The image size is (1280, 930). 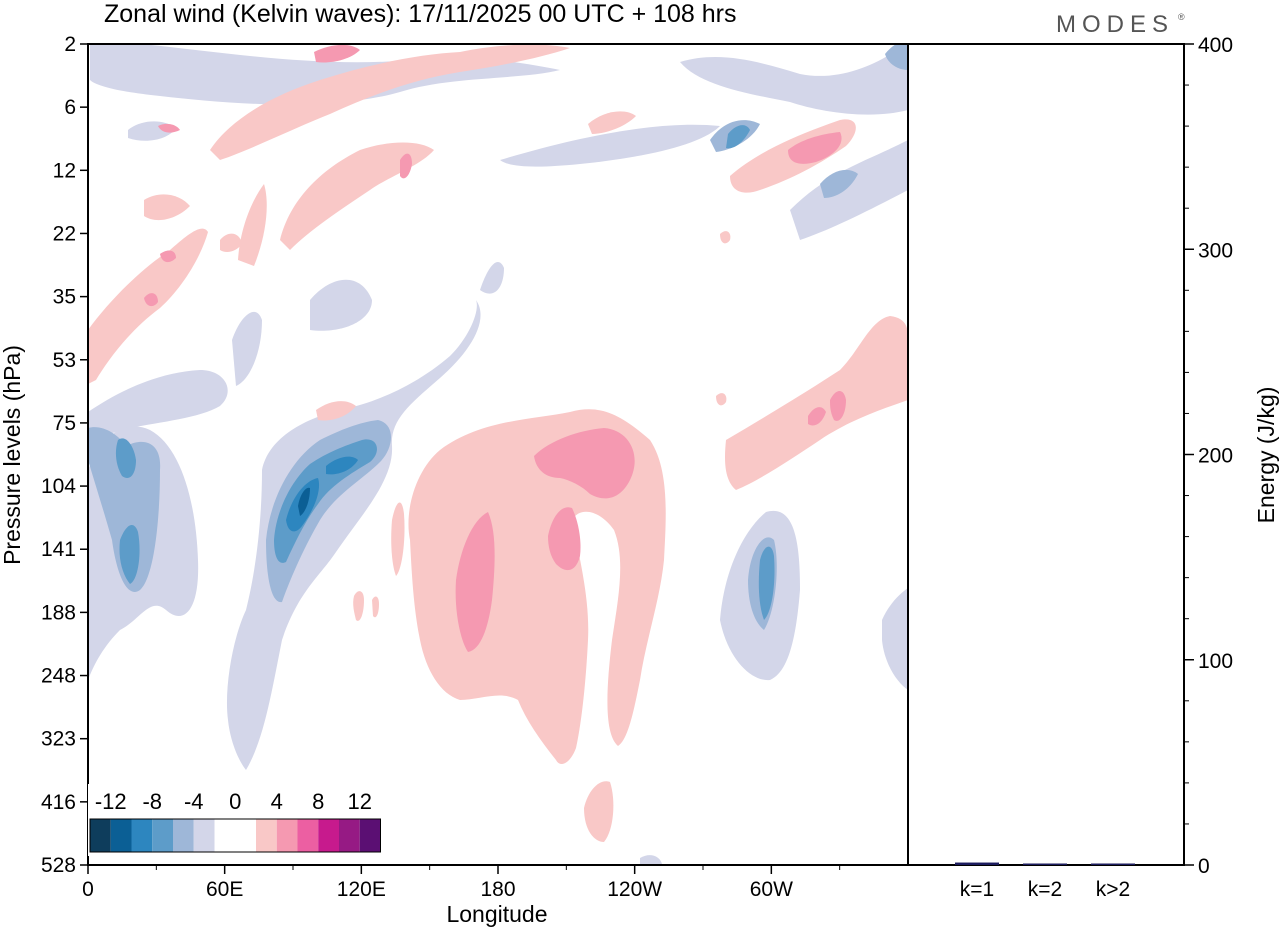 What do you see at coordinates (360, 801) in the screenshot?
I see `colorbar-label: 12` at bounding box center [360, 801].